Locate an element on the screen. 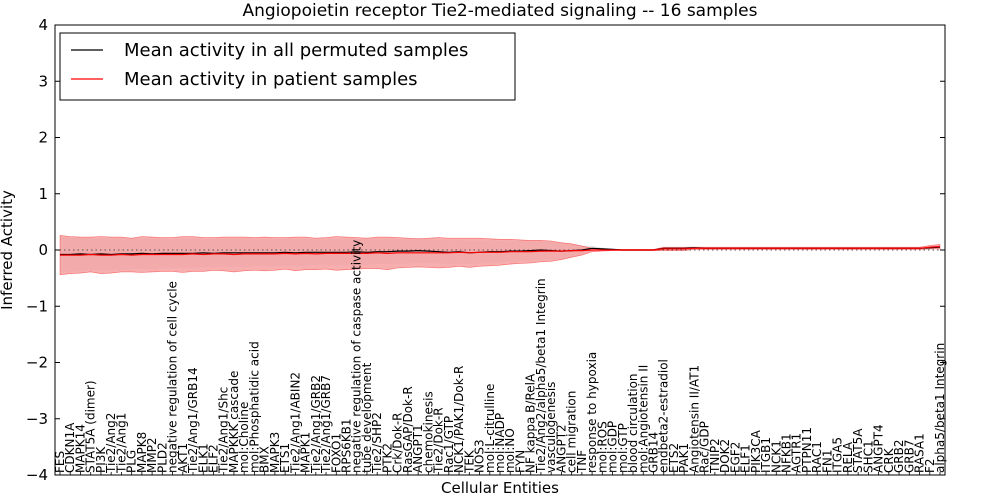 Image resolution: width=1000 pixels, height=500 pixels. x-tick-label: PTPN11 is located at coordinates (807, 450).